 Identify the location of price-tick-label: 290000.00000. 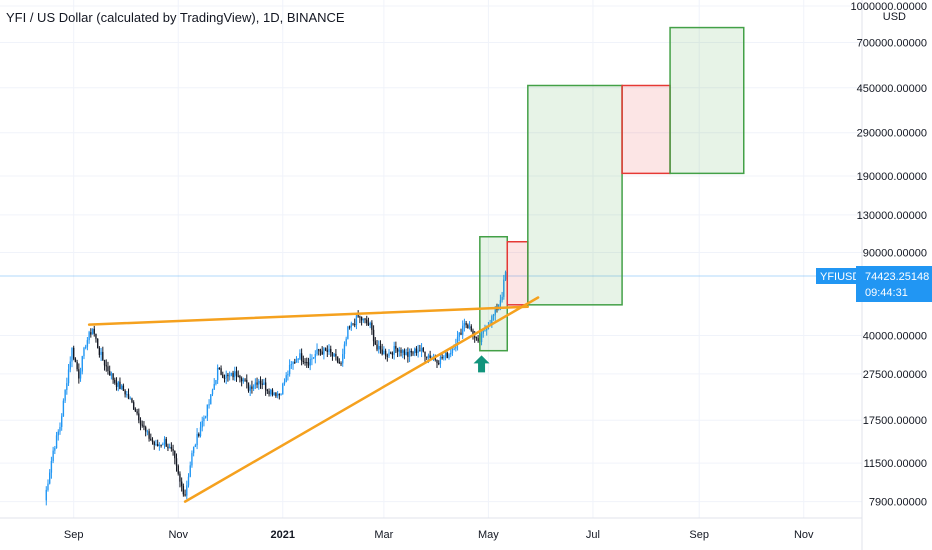
(892, 134).